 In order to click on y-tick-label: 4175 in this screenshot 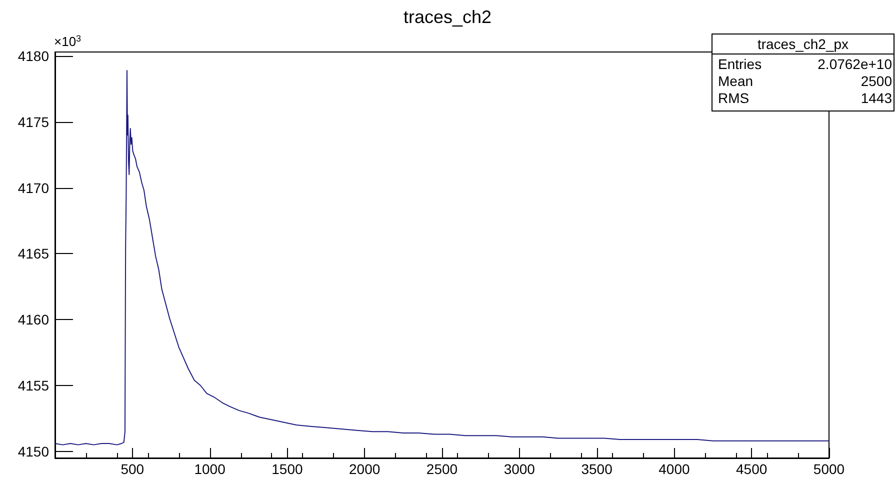, I will do `click(34, 122)`.